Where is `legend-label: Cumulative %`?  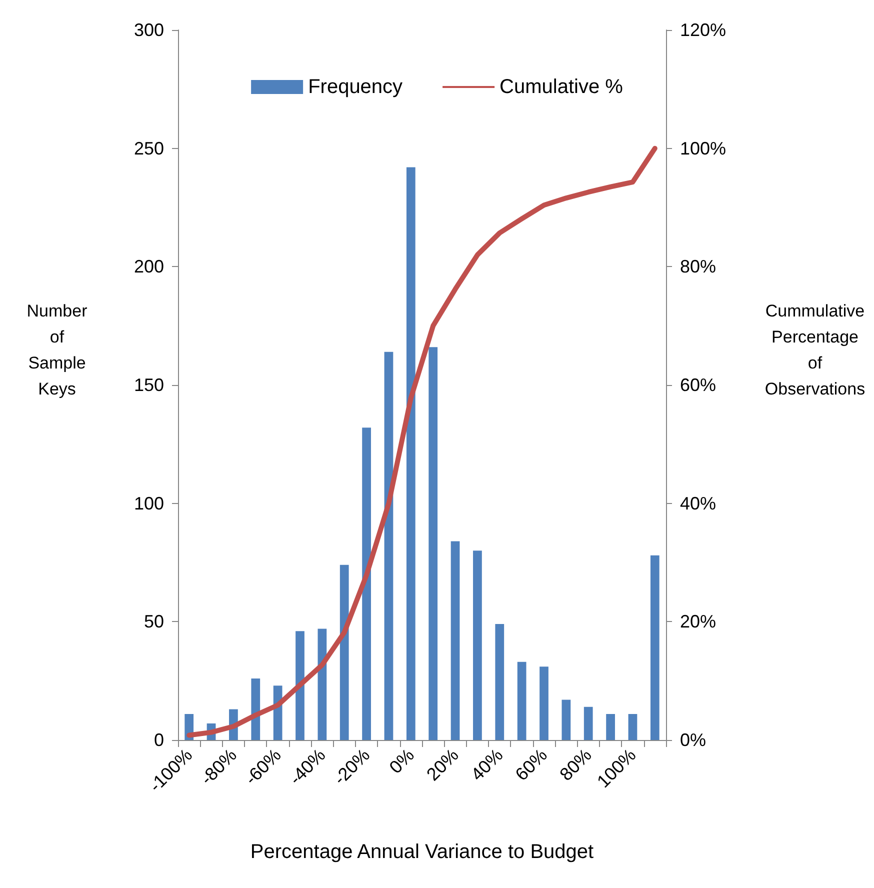
legend-label: Cumulative % is located at coordinates (562, 87).